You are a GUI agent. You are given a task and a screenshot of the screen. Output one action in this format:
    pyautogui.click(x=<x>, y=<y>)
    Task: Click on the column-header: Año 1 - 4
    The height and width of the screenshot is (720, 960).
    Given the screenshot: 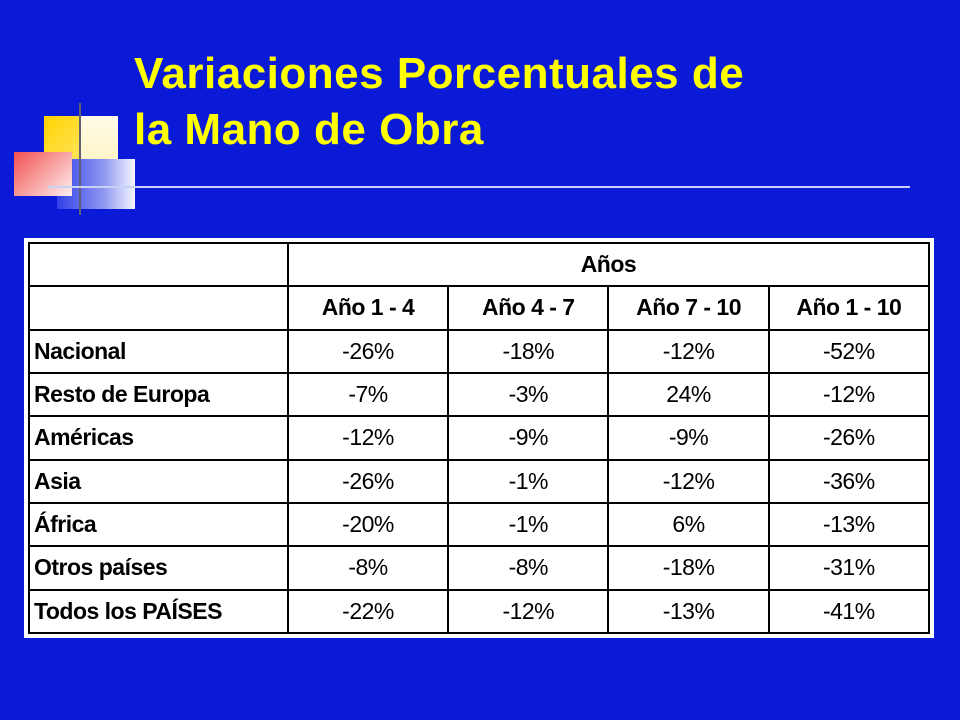 What is the action you would take?
    pyautogui.click(x=368, y=308)
    